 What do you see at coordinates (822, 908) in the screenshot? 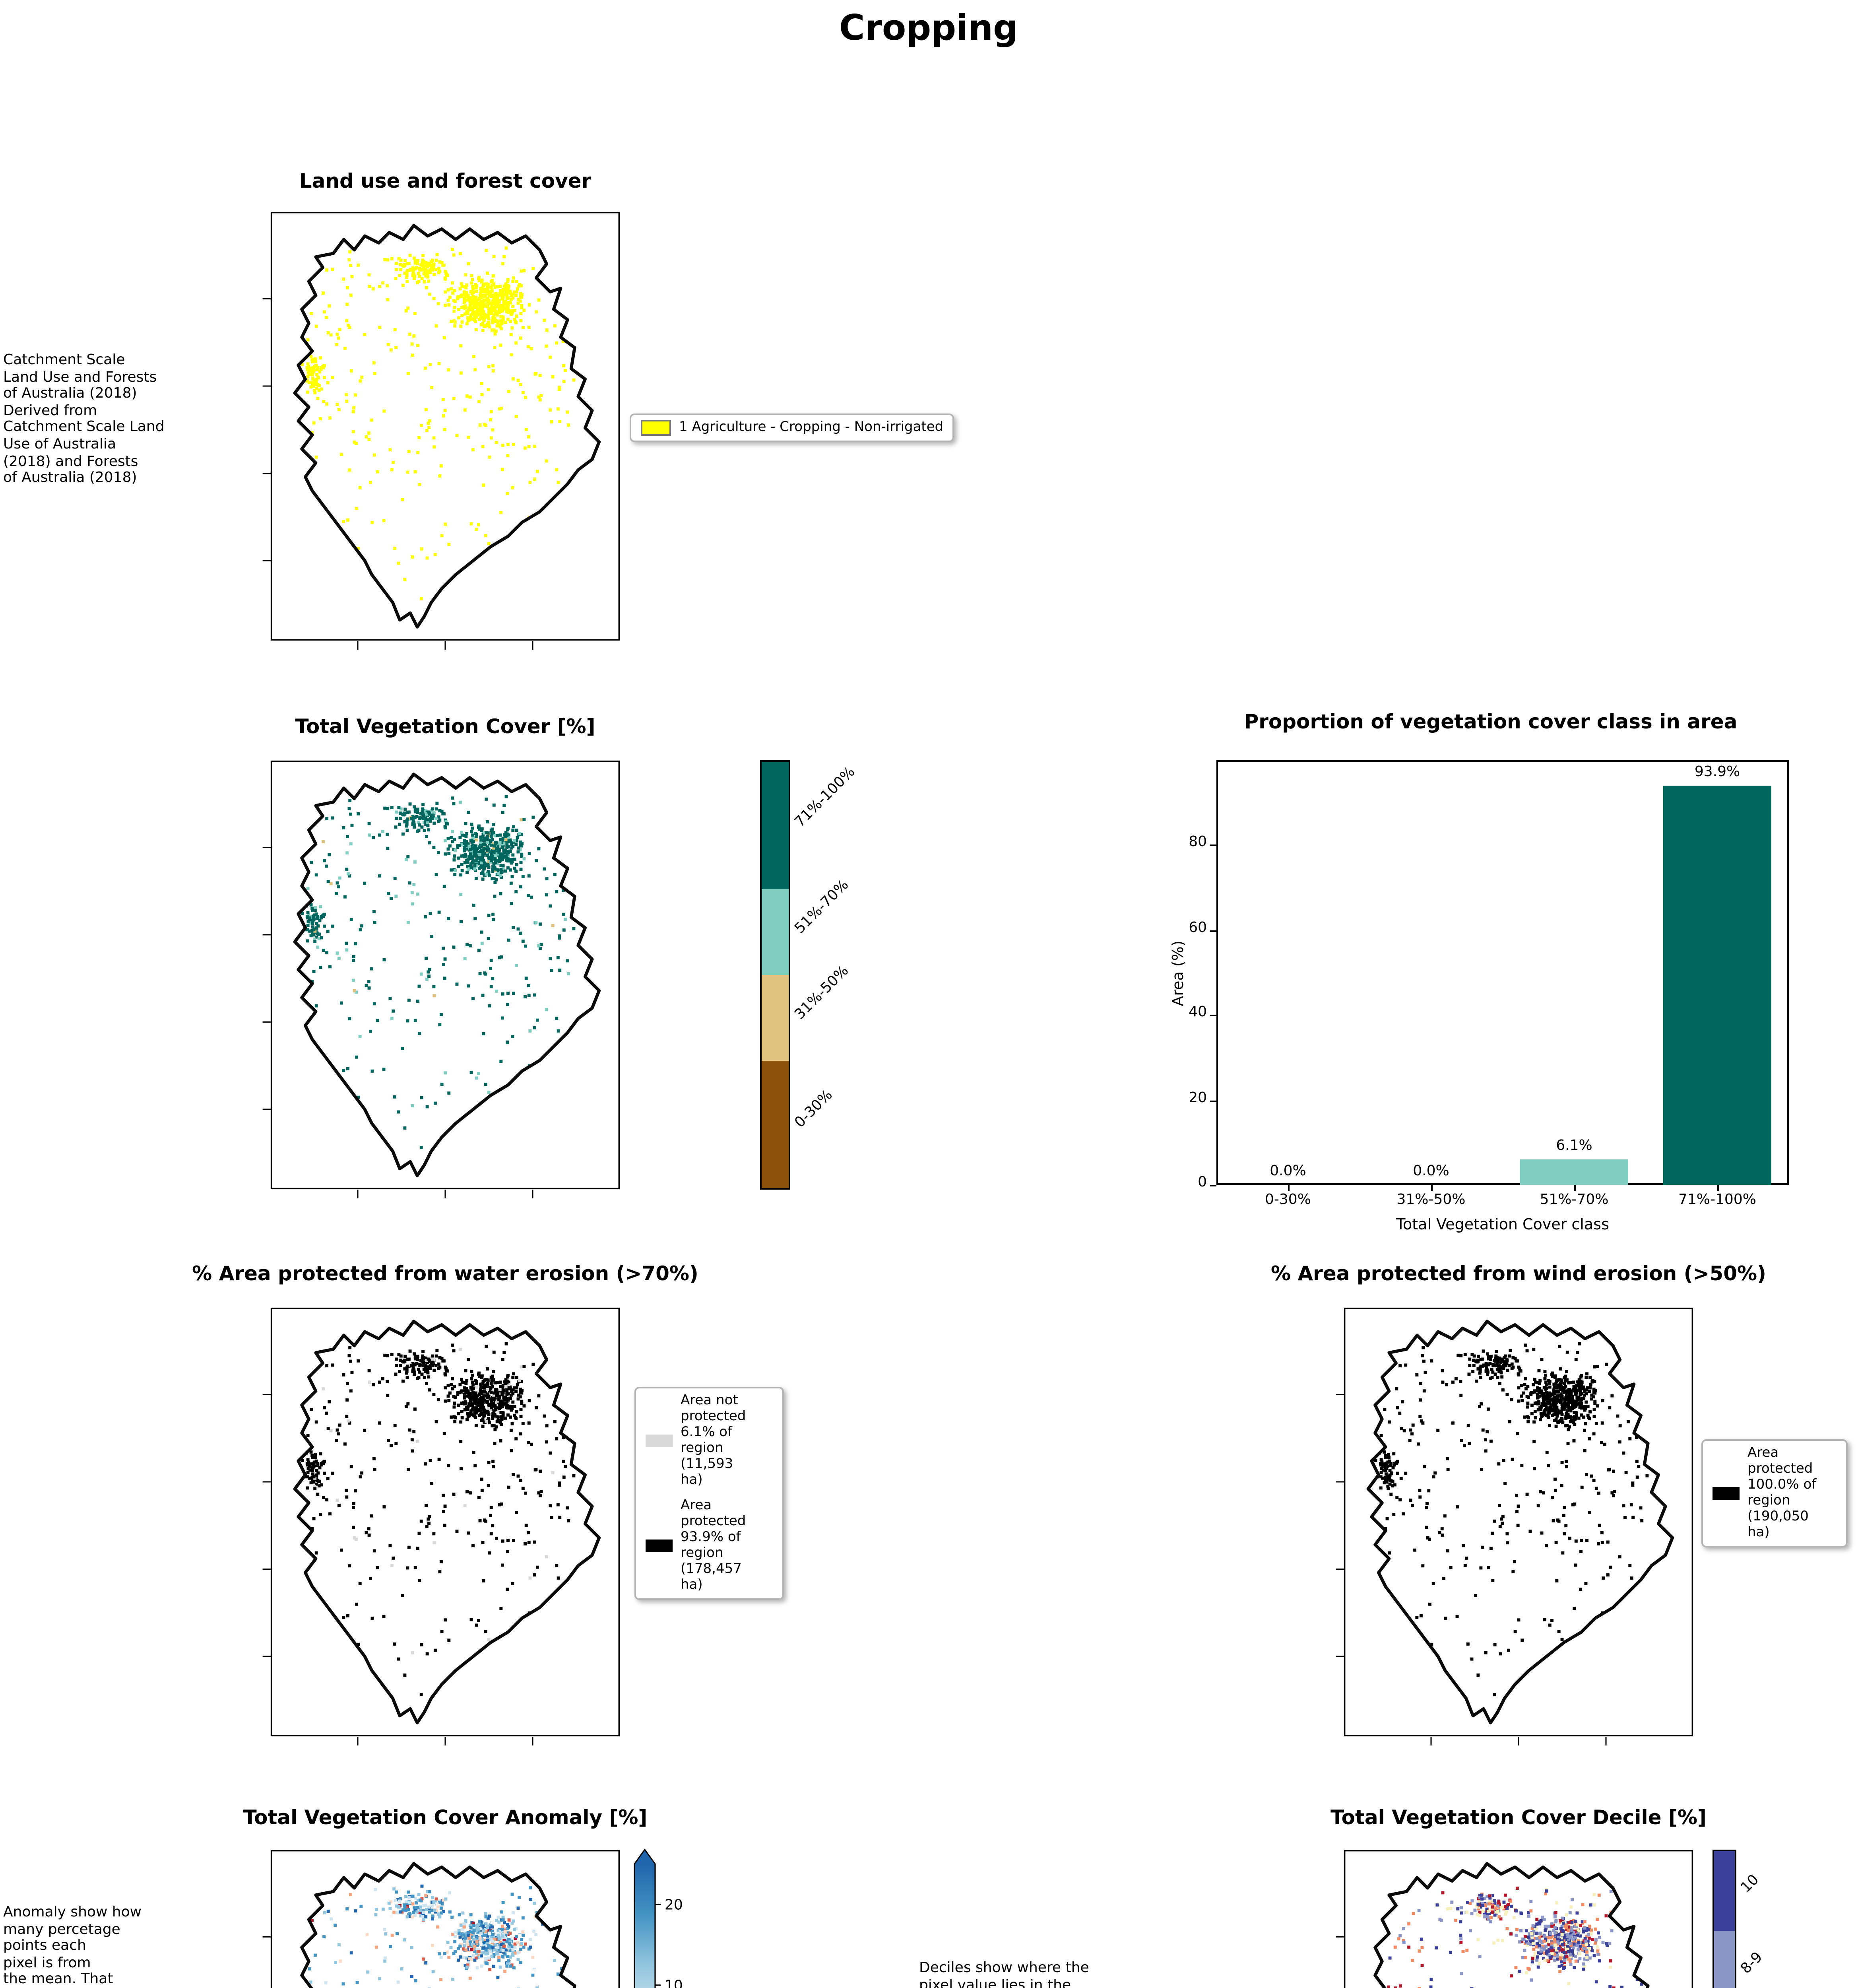
I see `colorbar-label: 51%-70%` at bounding box center [822, 908].